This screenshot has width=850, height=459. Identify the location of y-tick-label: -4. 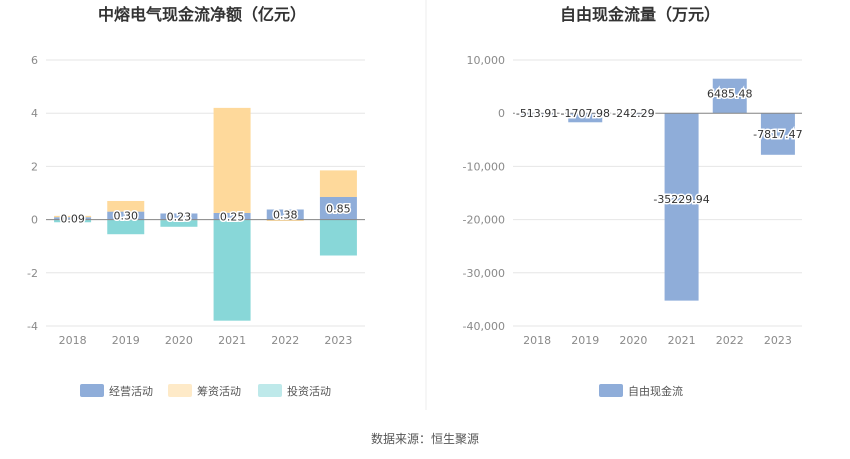
(32, 326).